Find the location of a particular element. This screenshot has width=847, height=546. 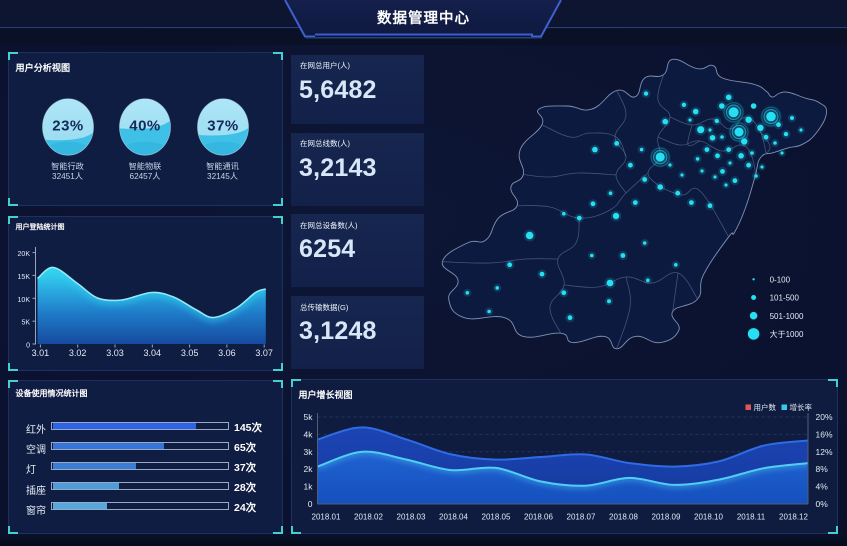

svg-text: 2018.07 is located at coordinates (580, 517).